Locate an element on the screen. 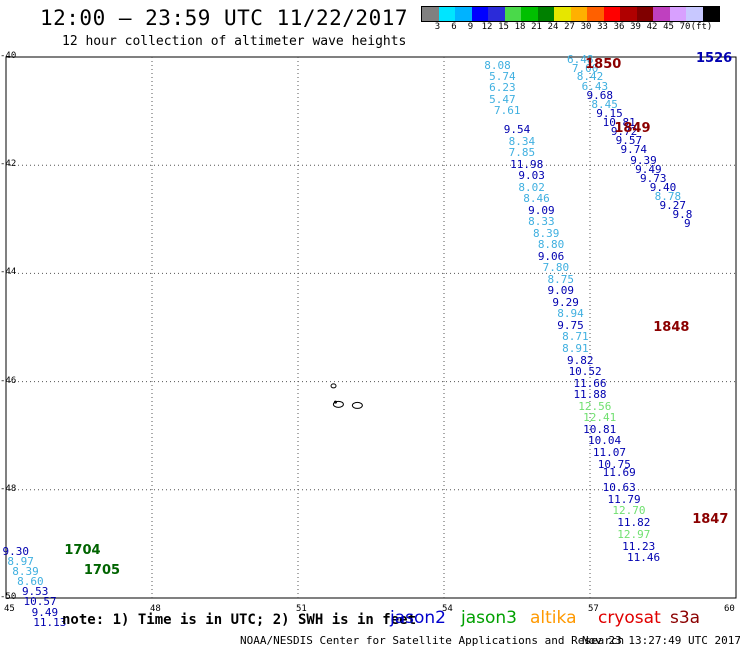 Image resolution: width=740 pixels, height=650 pixels. wave-height-value: 8.97 is located at coordinates (20, 562).